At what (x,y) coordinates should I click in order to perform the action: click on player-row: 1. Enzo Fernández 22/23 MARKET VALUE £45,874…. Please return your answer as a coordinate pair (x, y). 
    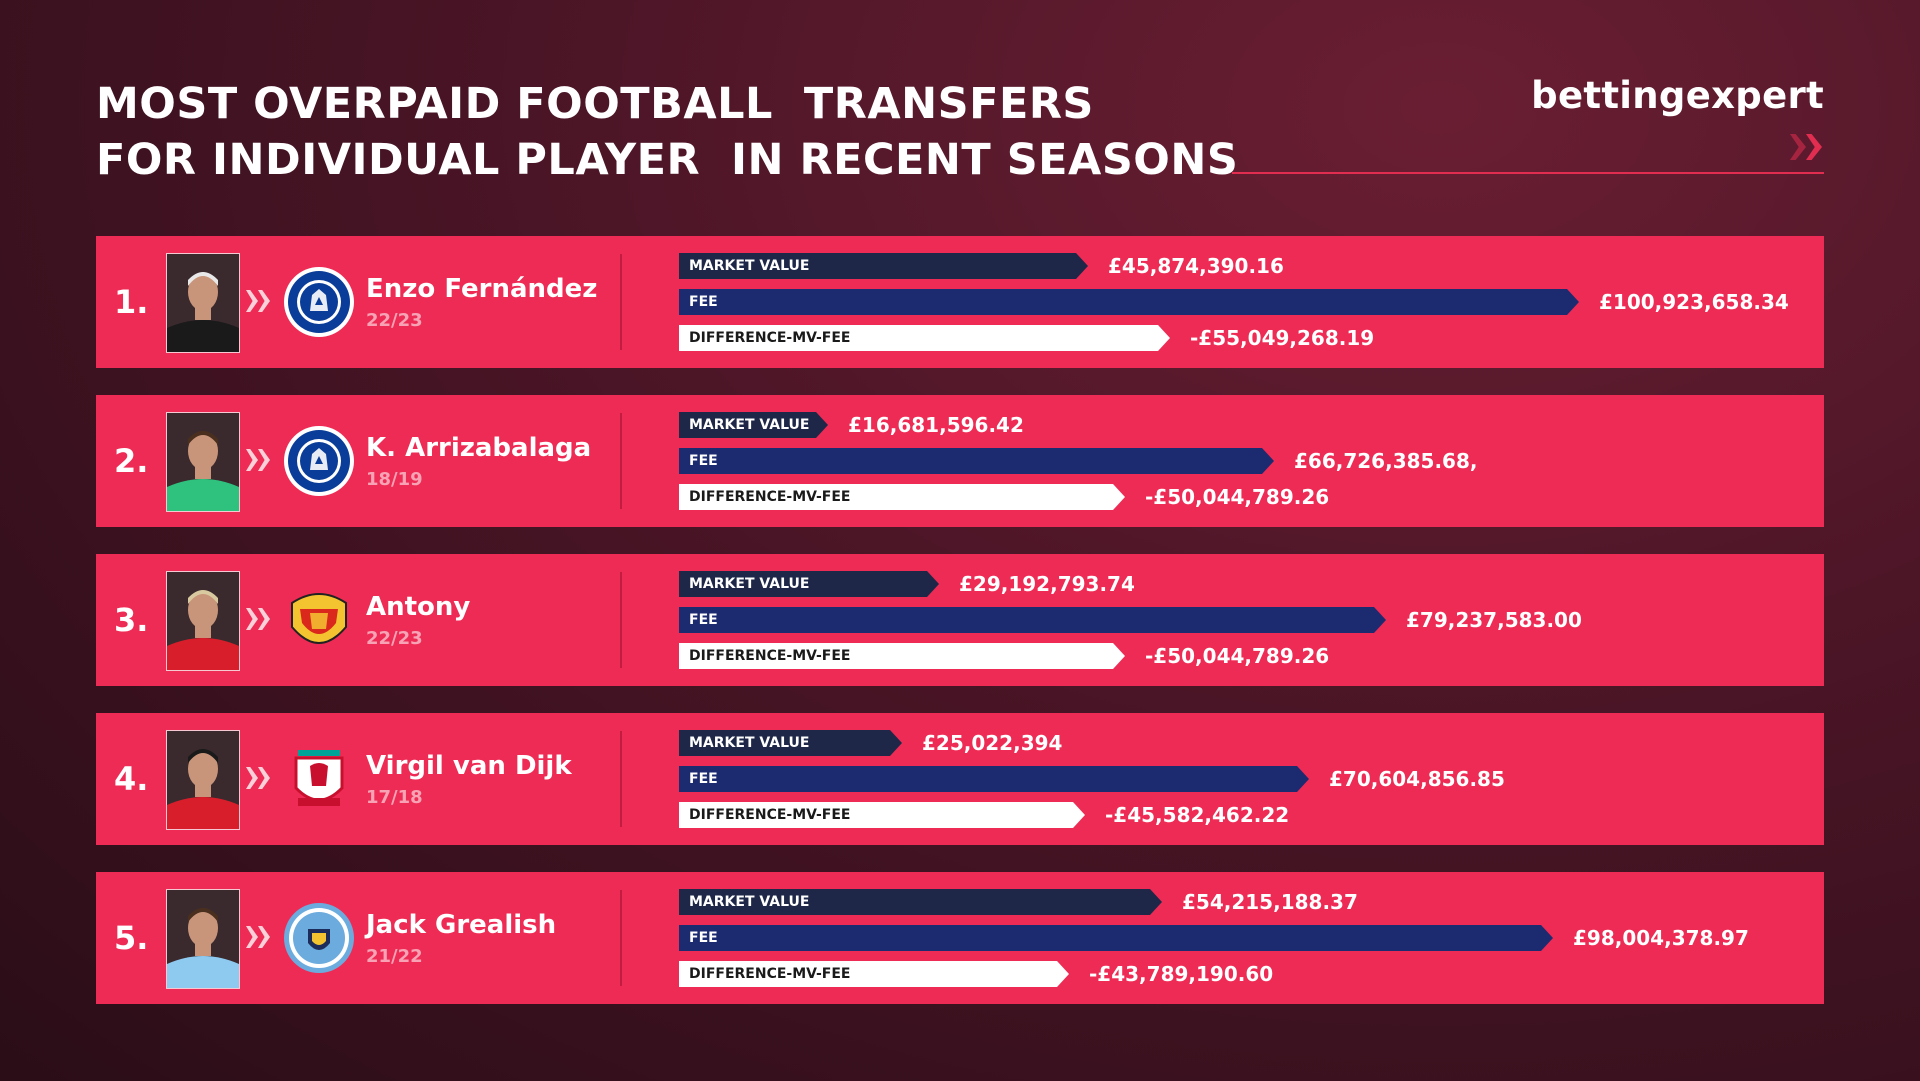
    Looking at the image, I should click on (960, 302).